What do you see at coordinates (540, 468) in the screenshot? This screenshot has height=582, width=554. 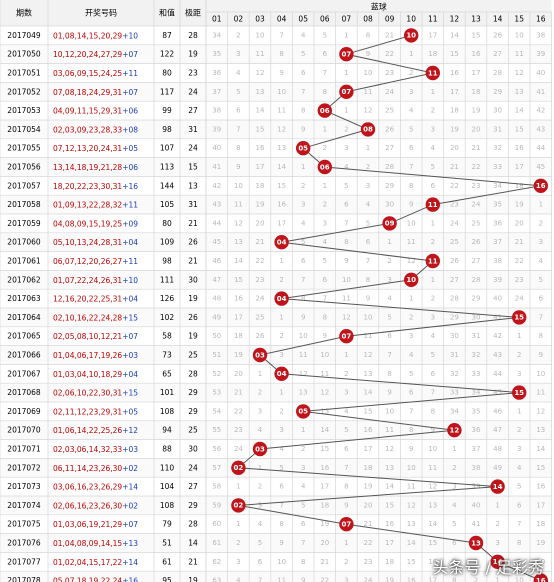 I see `gap-value: 15` at bounding box center [540, 468].